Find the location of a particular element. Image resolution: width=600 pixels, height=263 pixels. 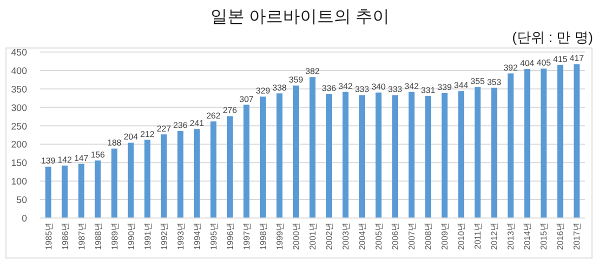

data-label: 382 is located at coordinates (312, 71).